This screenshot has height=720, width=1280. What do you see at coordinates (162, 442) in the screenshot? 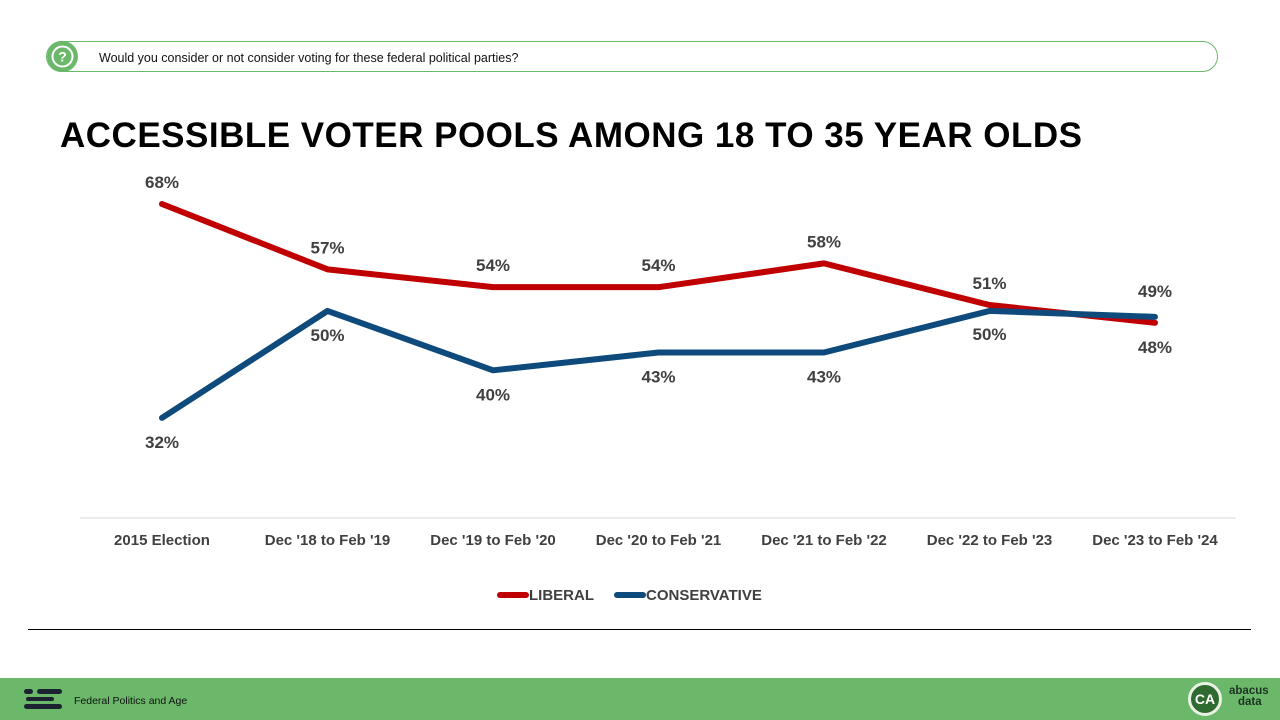
I see `data-label: 32%` at bounding box center [162, 442].